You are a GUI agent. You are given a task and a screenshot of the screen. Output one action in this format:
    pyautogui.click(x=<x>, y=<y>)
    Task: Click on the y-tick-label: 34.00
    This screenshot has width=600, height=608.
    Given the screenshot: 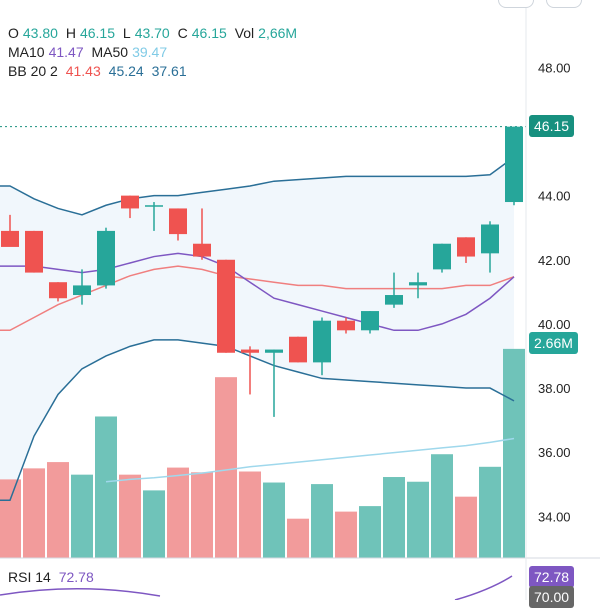 What is the action you would take?
    pyautogui.click(x=554, y=516)
    